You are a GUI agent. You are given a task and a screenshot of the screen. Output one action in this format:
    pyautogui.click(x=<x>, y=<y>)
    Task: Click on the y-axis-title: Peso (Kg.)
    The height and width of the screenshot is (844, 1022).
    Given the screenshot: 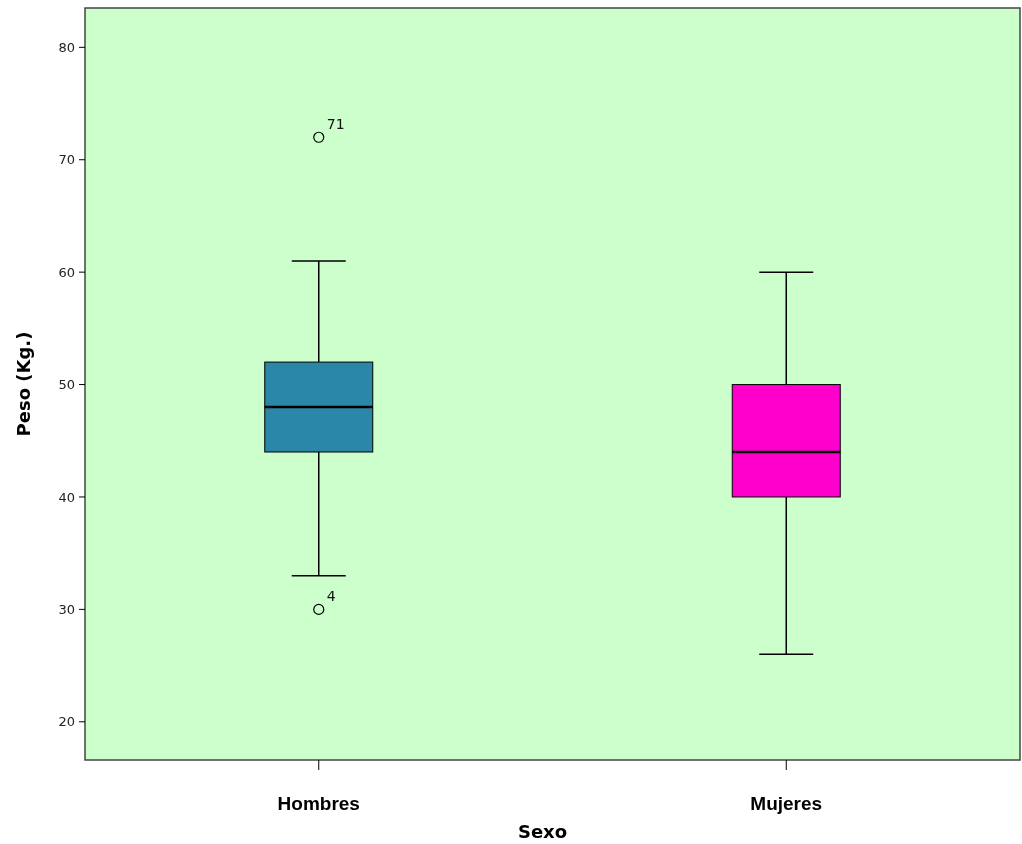 What is the action you would take?
    pyautogui.click(x=23, y=384)
    